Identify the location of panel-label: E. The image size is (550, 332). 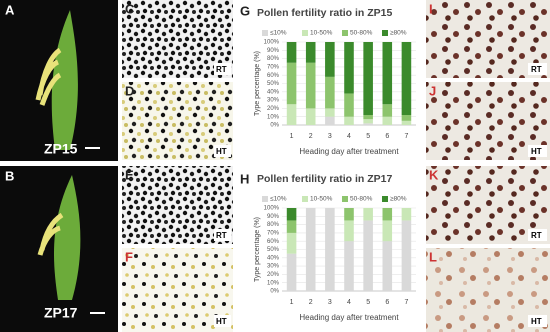
(129, 174).